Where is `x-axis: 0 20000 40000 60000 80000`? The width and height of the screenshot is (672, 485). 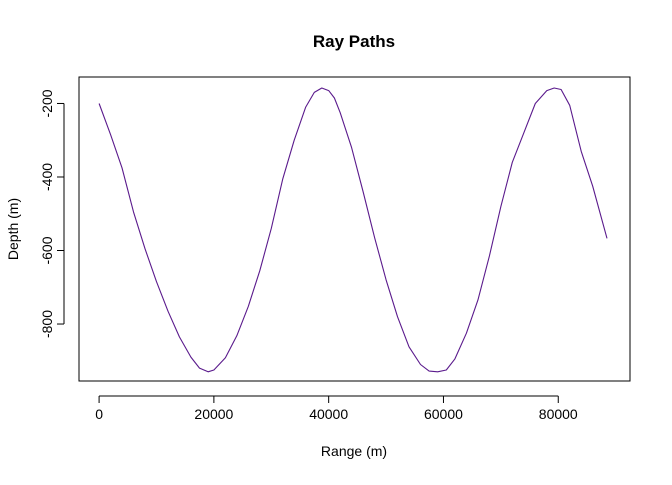
x-axis: 0 20000 40000 60000 80000 is located at coordinates (336, 408).